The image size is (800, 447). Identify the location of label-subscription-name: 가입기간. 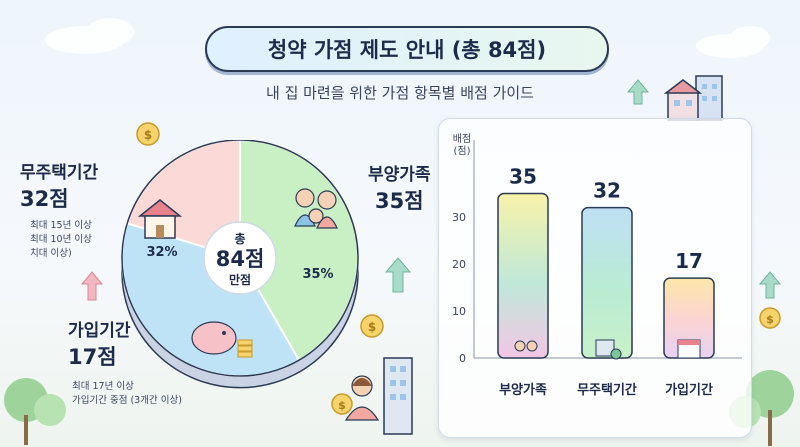
(99, 331).